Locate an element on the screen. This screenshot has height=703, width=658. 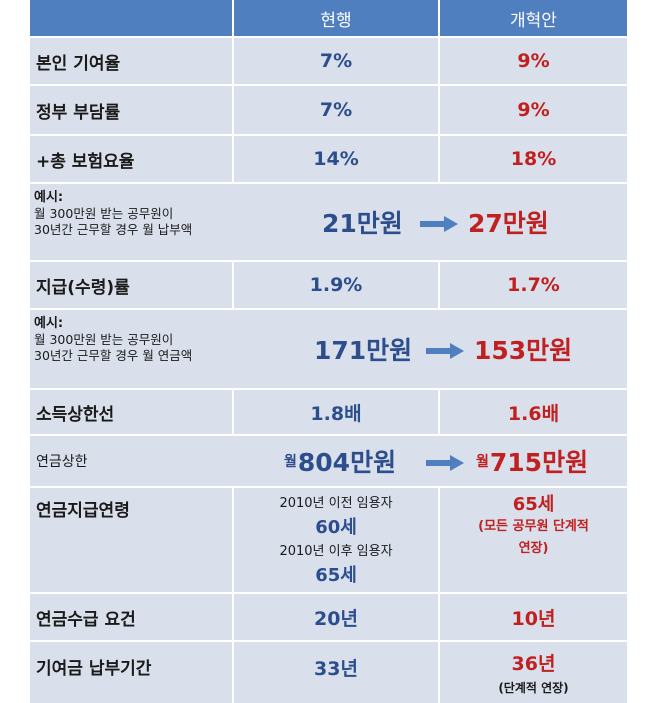
current-value: 33년 is located at coordinates (336, 669).